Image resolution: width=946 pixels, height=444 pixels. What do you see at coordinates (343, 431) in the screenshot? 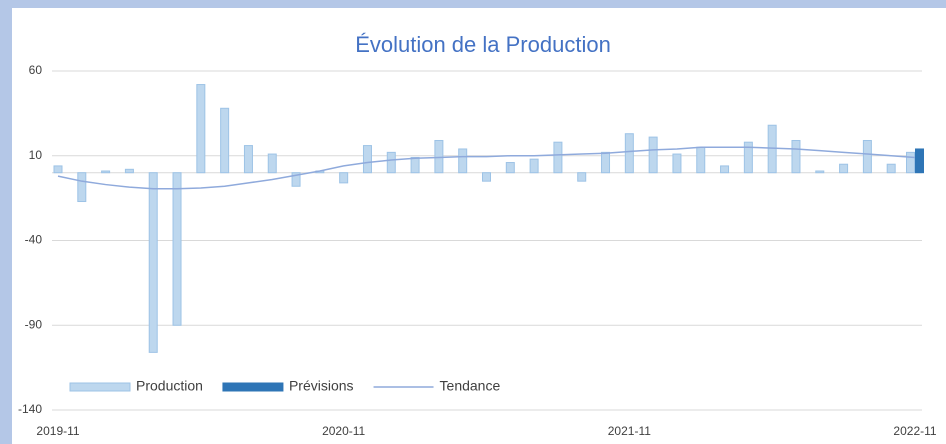
I see `x-tick-label: 2020-11` at bounding box center [343, 431].